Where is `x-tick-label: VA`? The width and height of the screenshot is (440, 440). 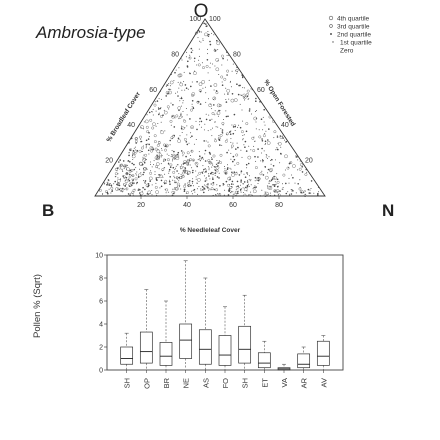 x-tick-label: VA is located at coordinates (284, 382).